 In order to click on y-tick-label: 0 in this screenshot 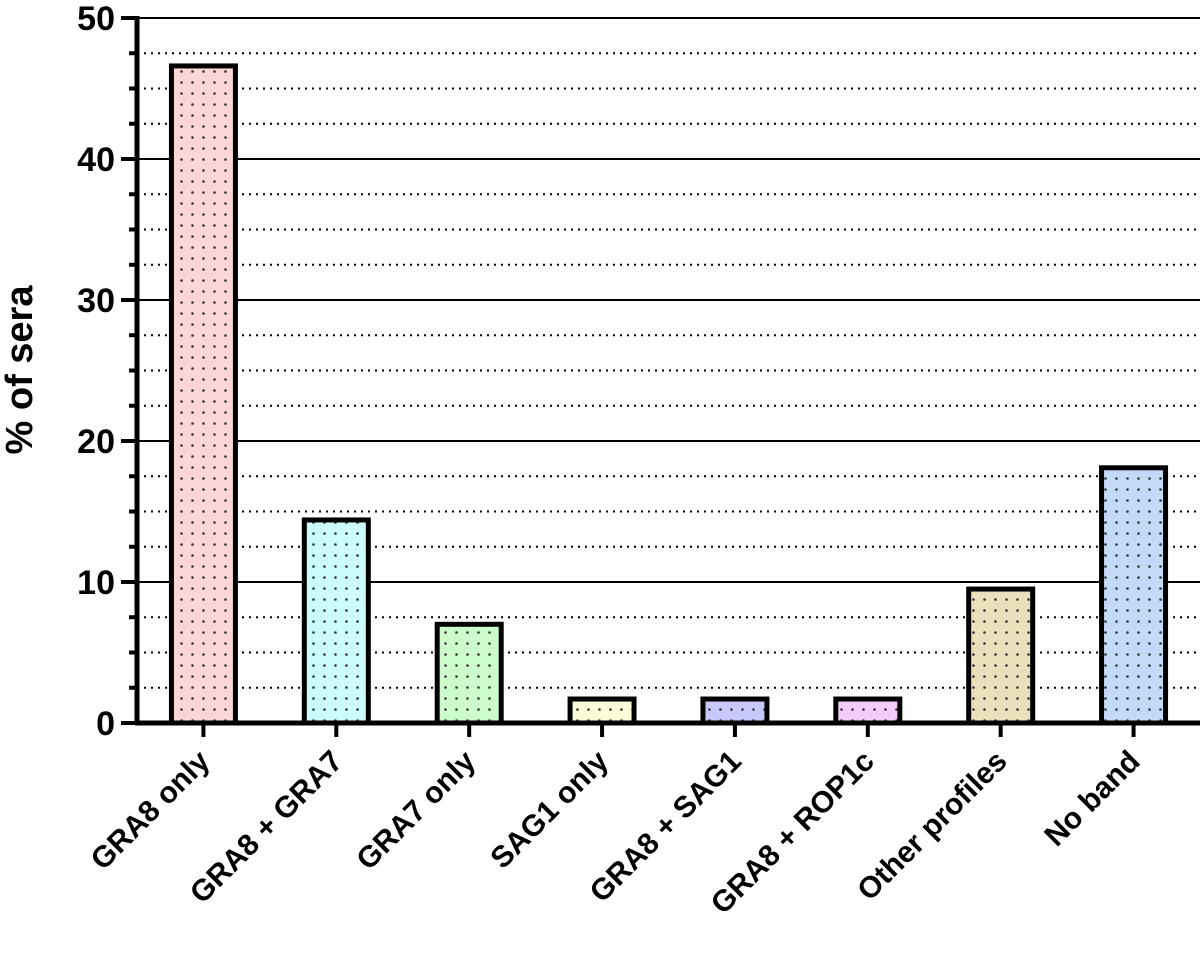, I will do `click(105, 724)`.